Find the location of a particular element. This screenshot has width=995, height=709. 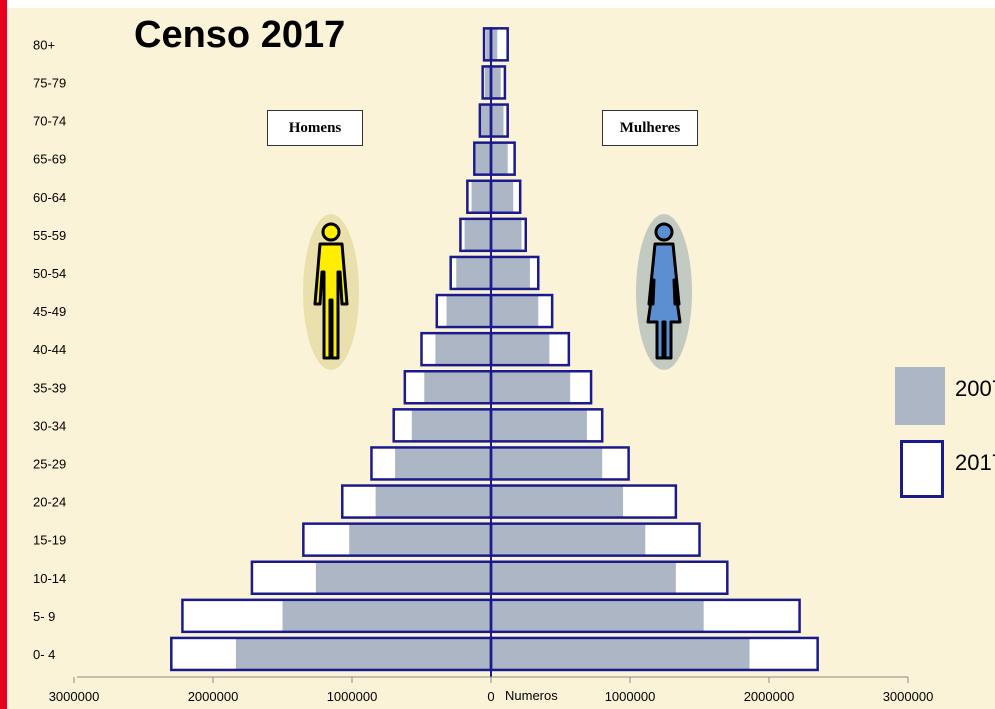

age-group-label: 55-59 is located at coordinates (49, 235).